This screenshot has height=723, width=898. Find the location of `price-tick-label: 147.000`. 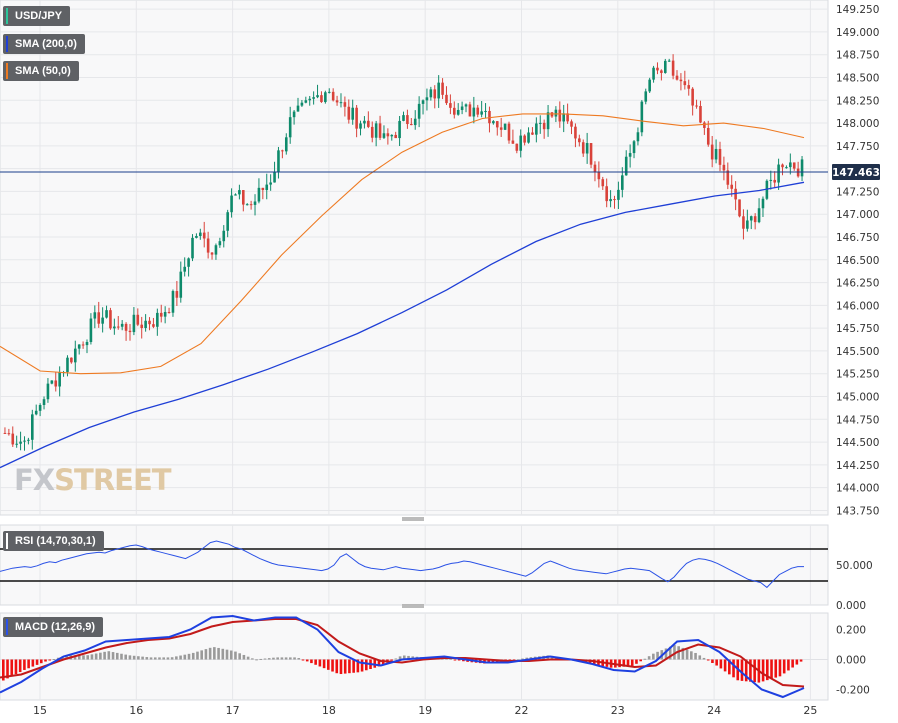

price-tick-label: 147.000 is located at coordinates (857, 215).